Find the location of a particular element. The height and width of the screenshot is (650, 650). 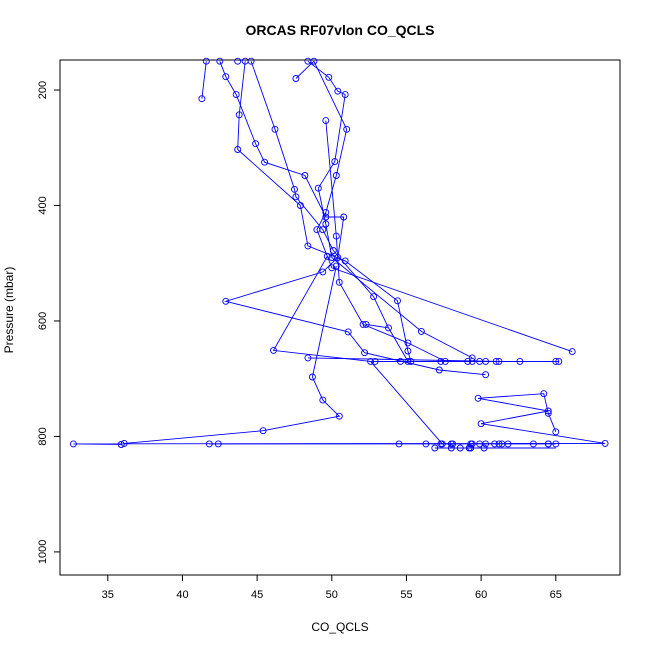

x-tick-label: 40 is located at coordinates (182, 595).